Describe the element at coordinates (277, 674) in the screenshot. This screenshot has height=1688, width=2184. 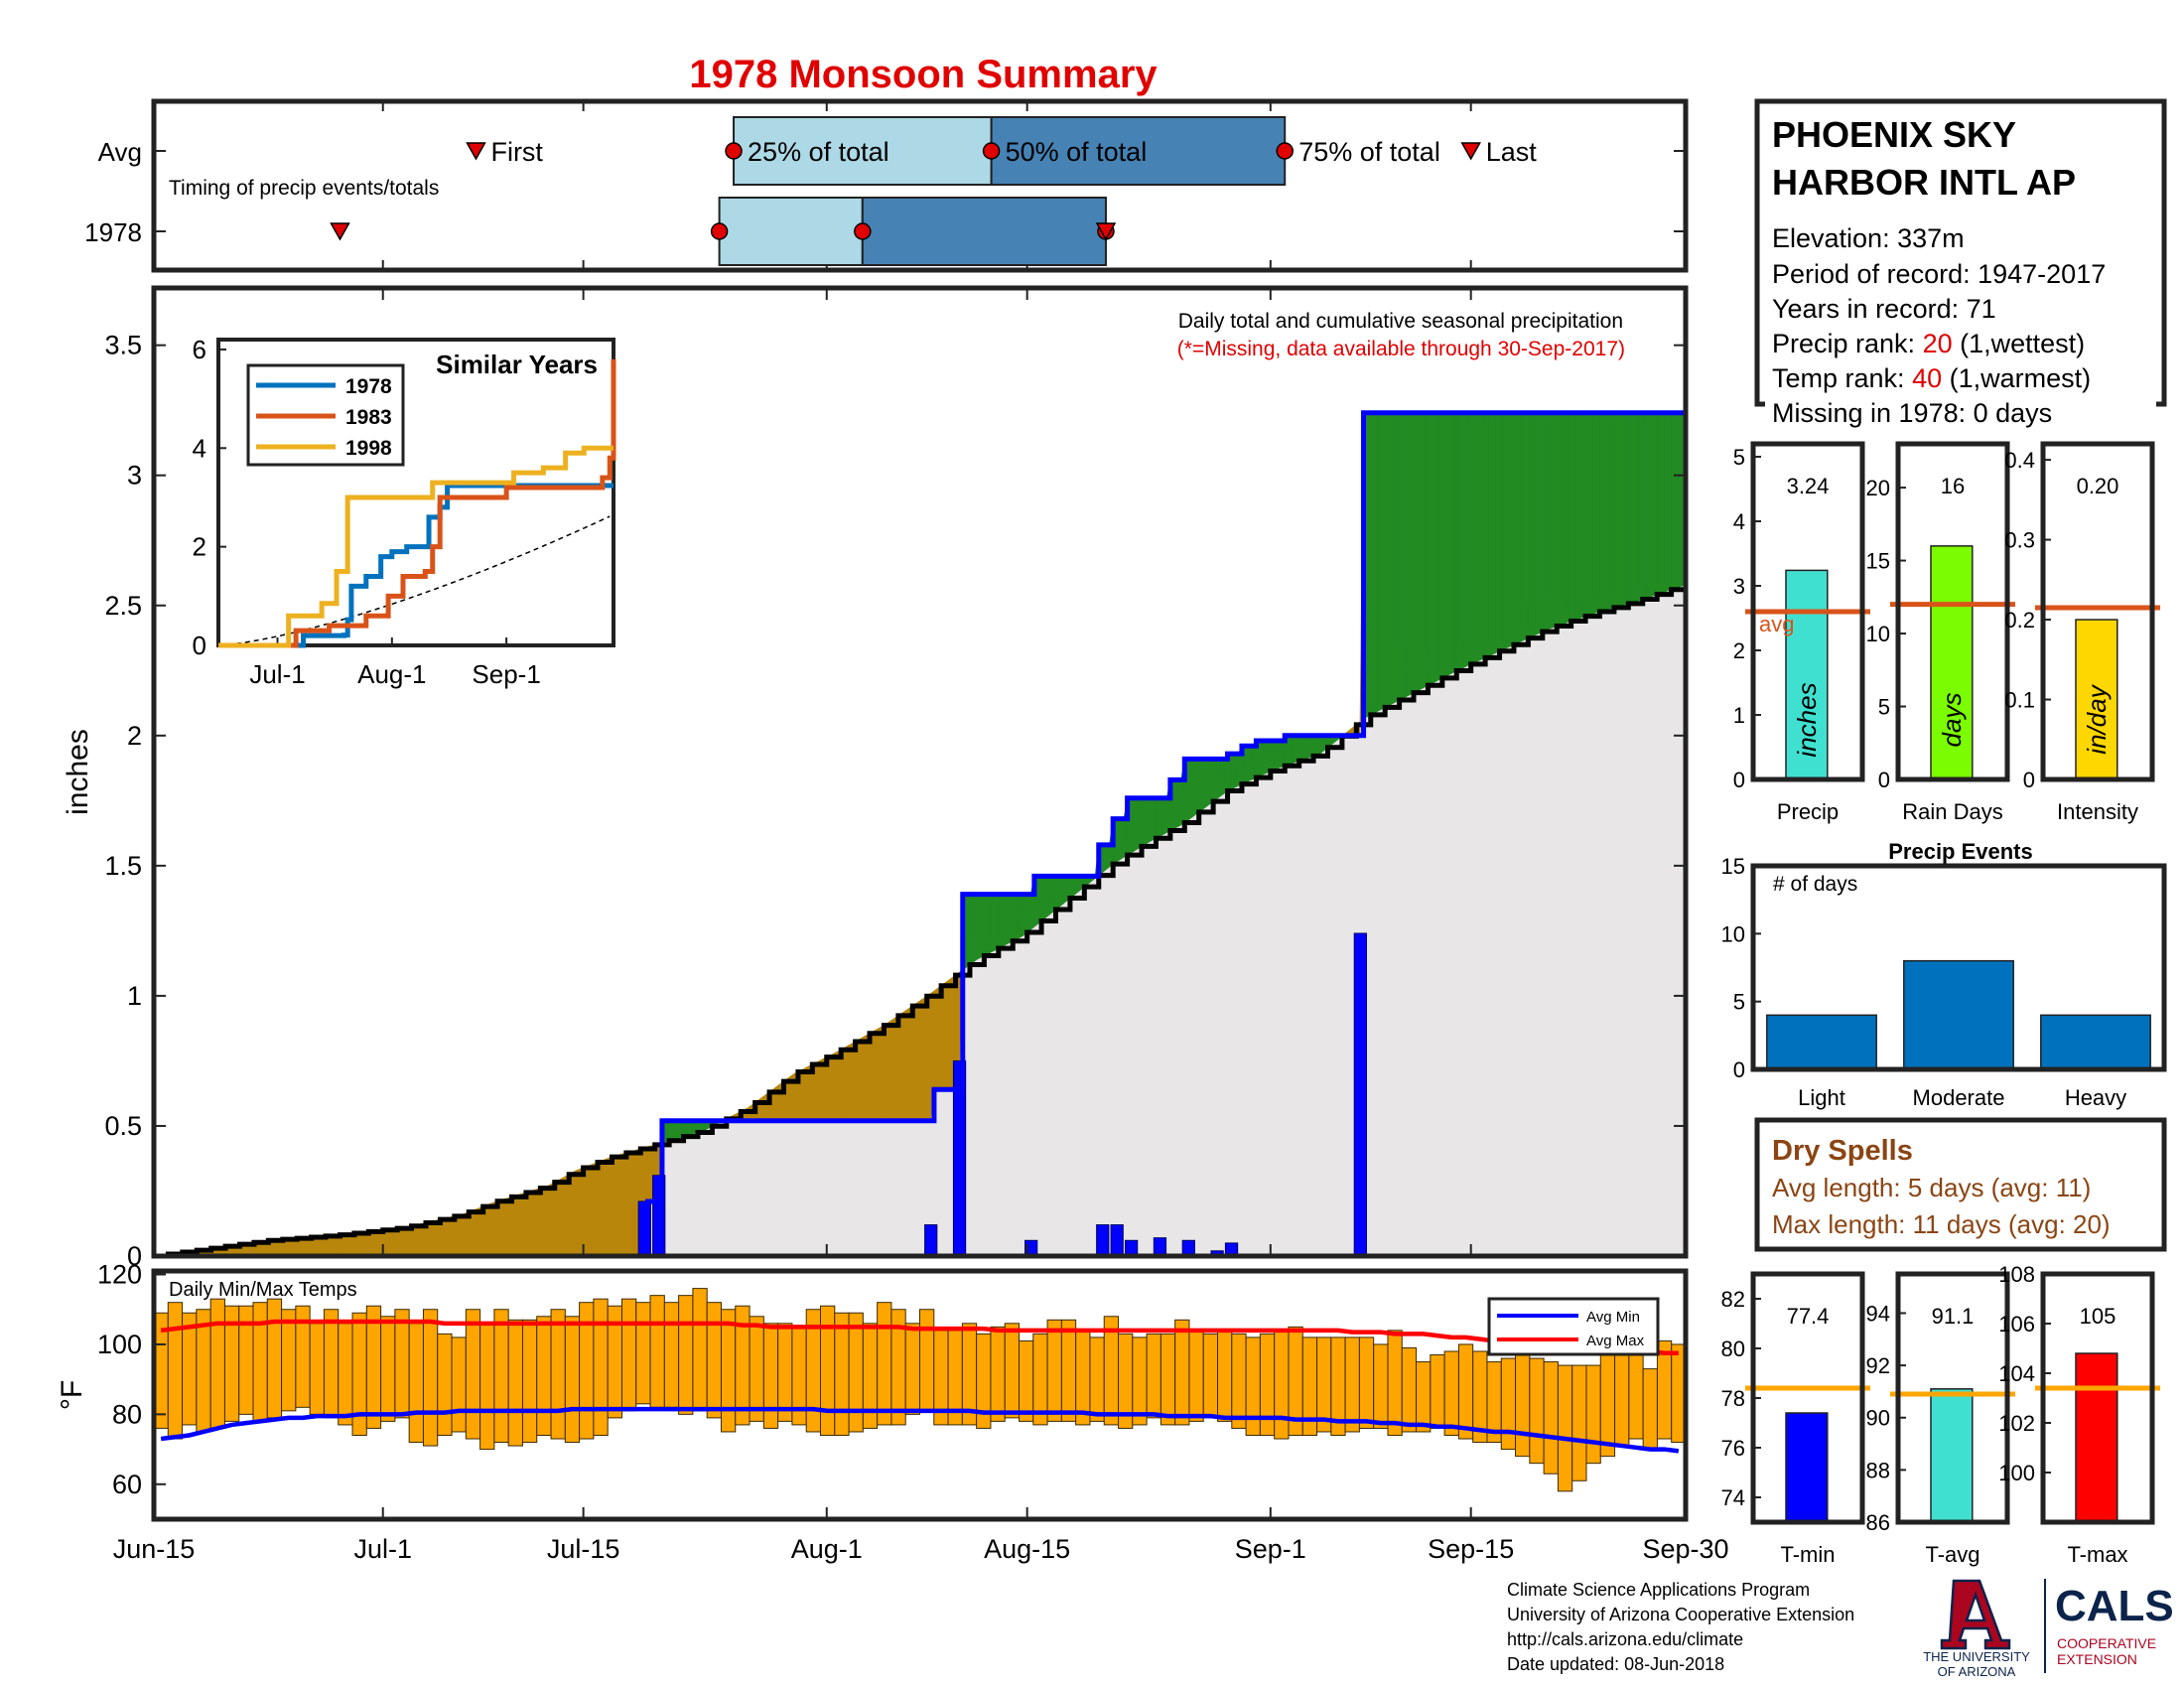
I see `inset-xtick-label: Jul-1` at that location.